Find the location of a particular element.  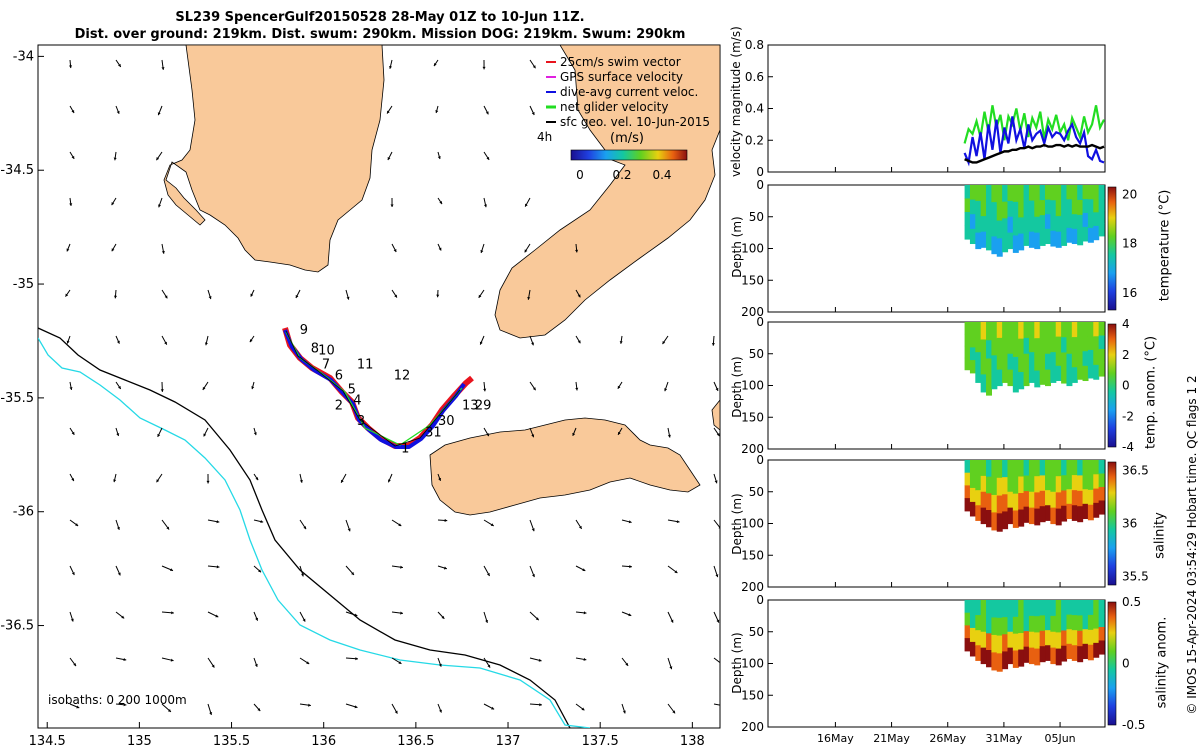

velocity-ylabel: velocity magnitude (m/s) is located at coordinates (736, 101).